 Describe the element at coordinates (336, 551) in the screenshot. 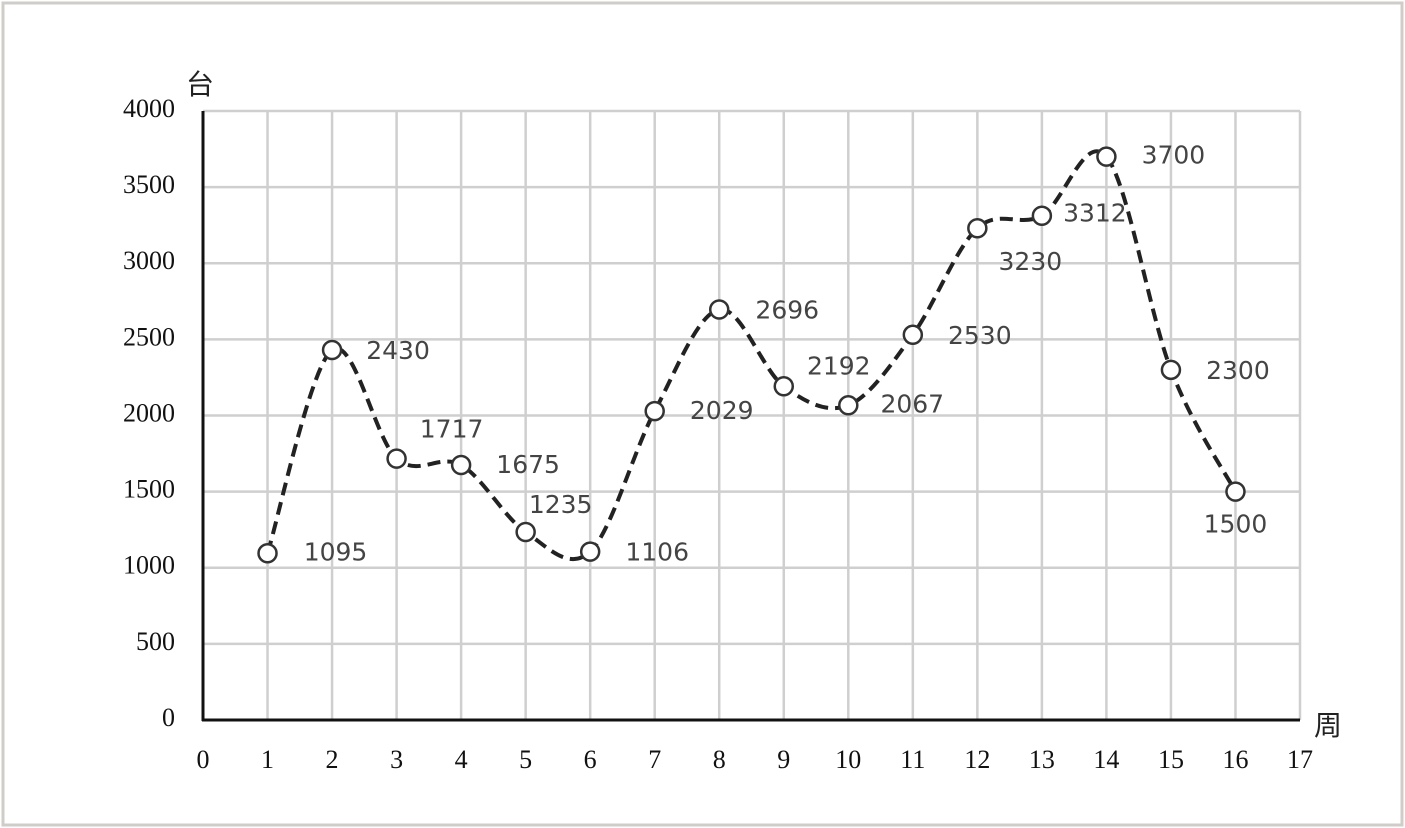

I see `data-label: 1095` at that location.